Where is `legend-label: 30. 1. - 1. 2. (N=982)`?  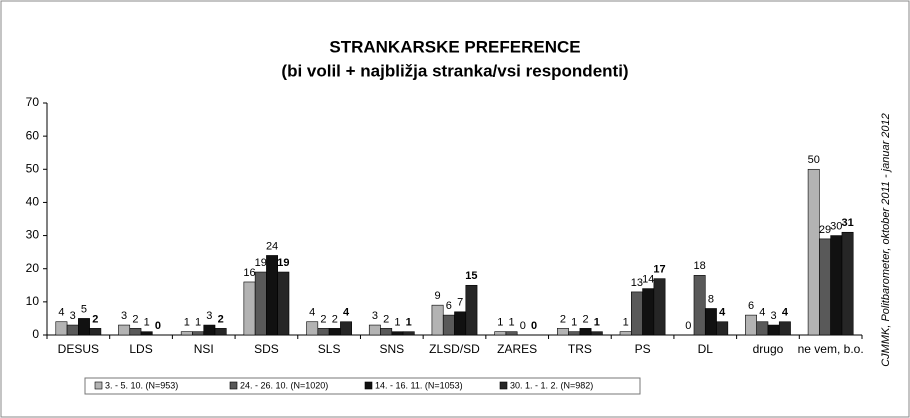 legend-label: 30. 1. - 1. 2. (N=982) is located at coordinates (551, 385).